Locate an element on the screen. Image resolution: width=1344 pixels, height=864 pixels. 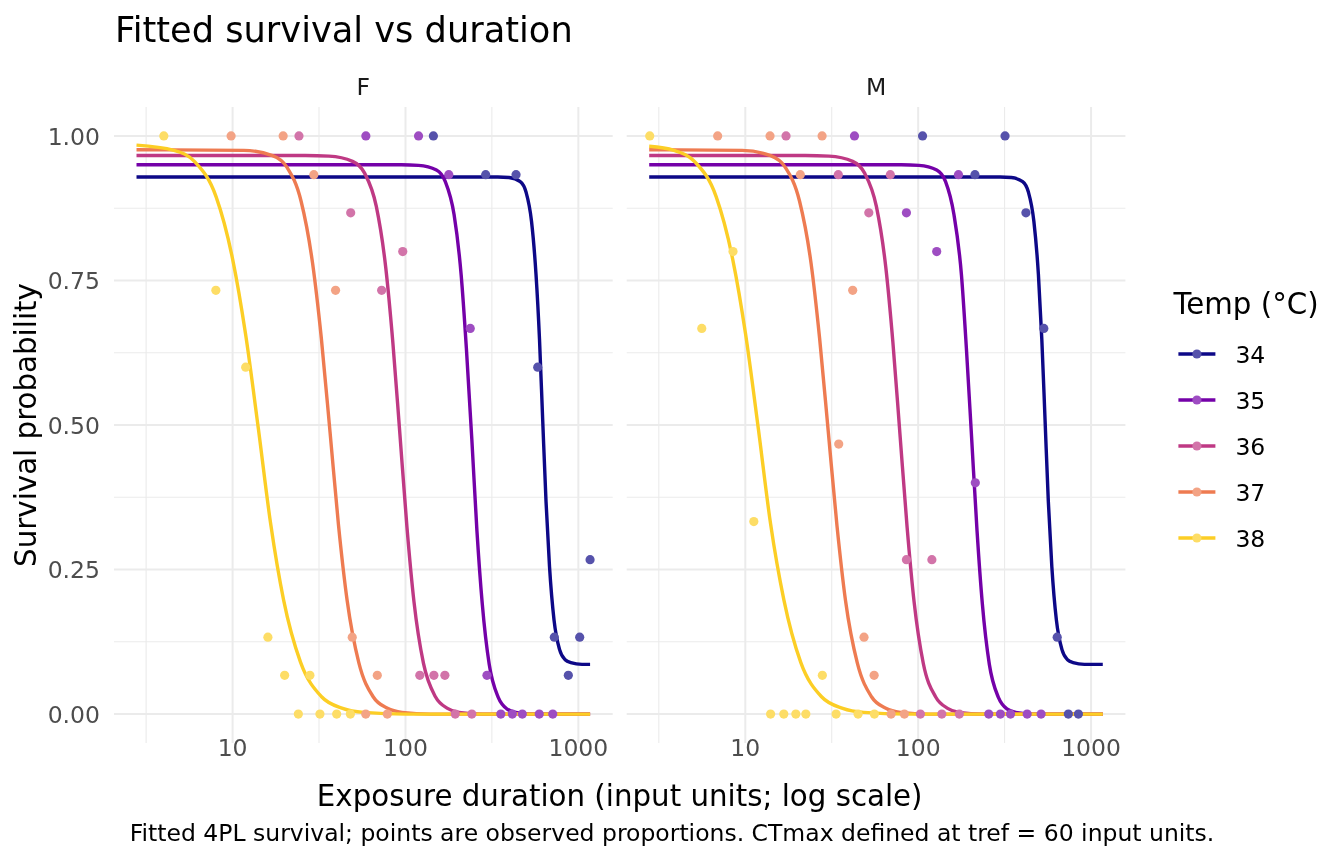
y-axis-title: Survival probability is located at coordinates (26, 425).